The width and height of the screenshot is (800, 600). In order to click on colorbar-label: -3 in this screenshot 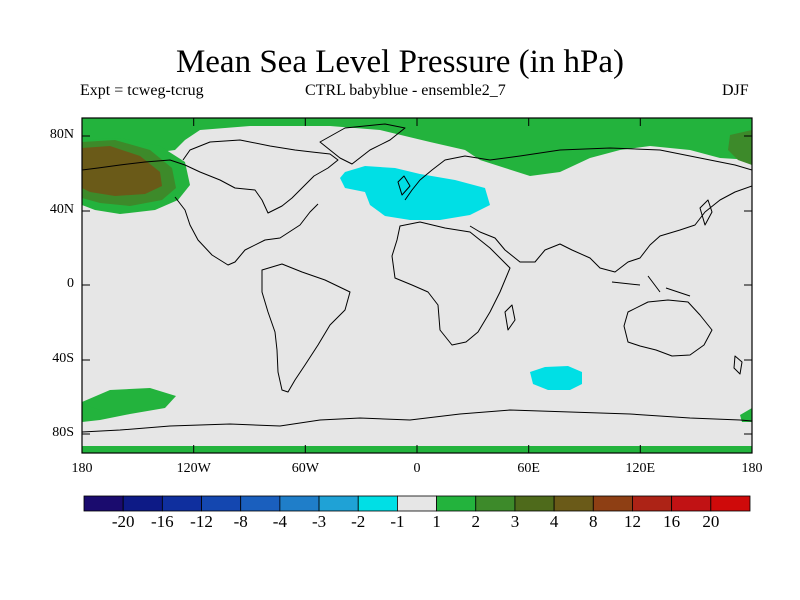, I will do `click(319, 521)`.